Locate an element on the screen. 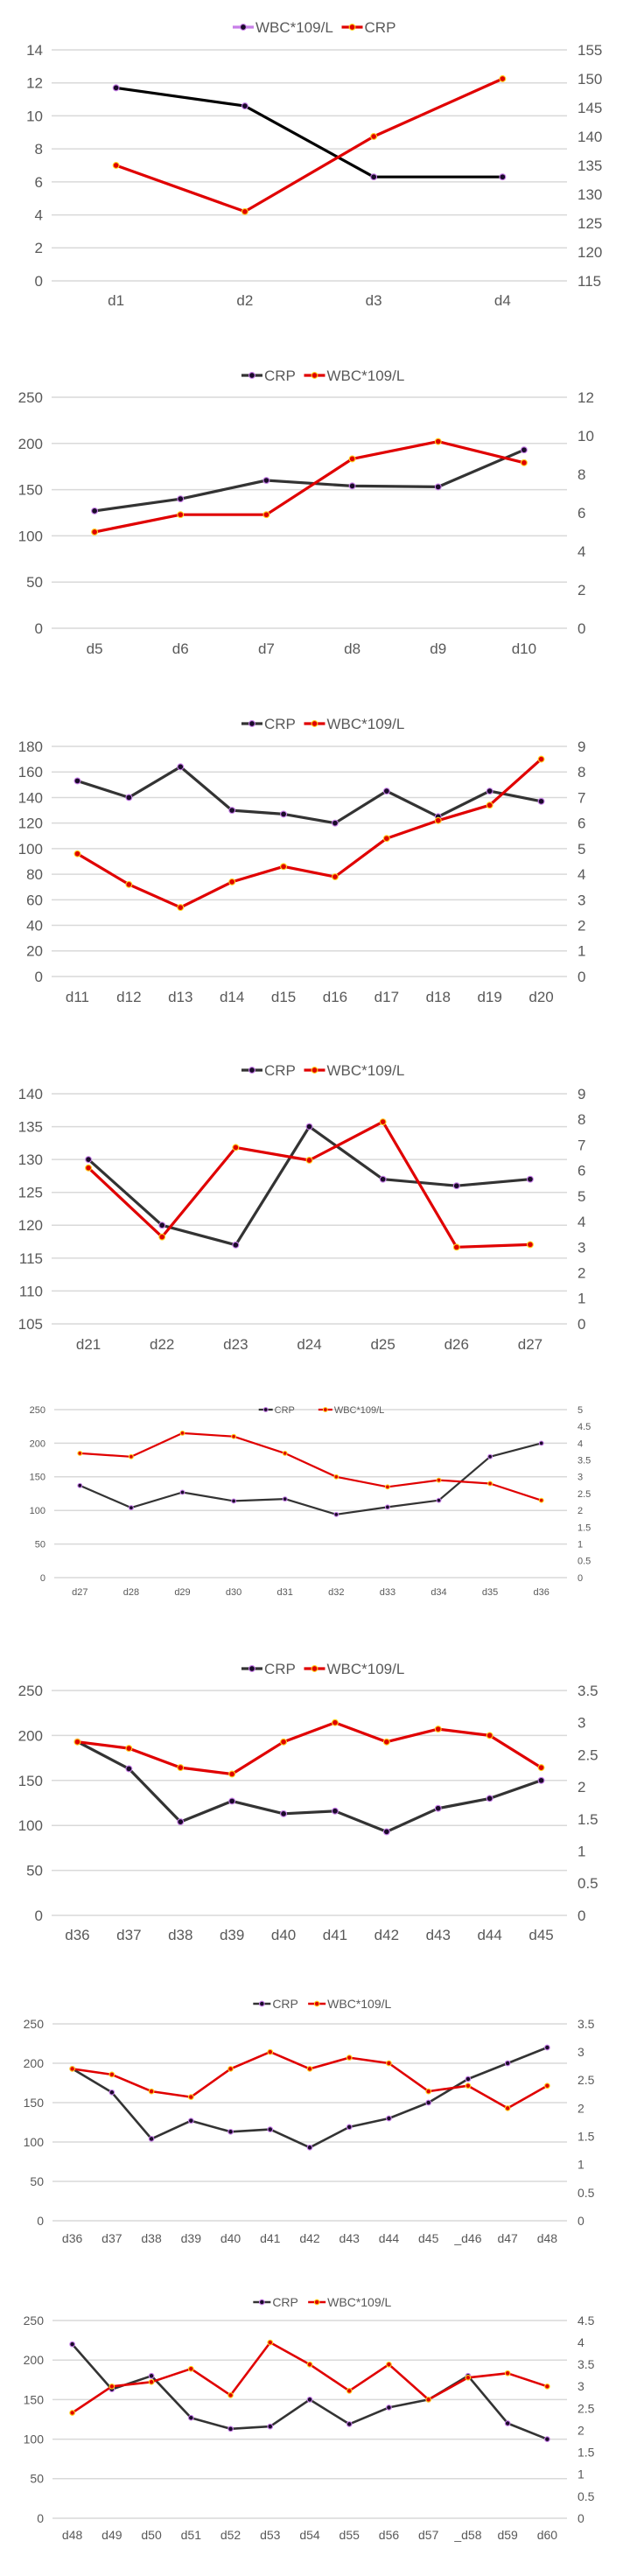 Image resolution: width=630 pixels, height=2576 pixels. left-axis-tick-label: 250 is located at coordinates (38, 1410).